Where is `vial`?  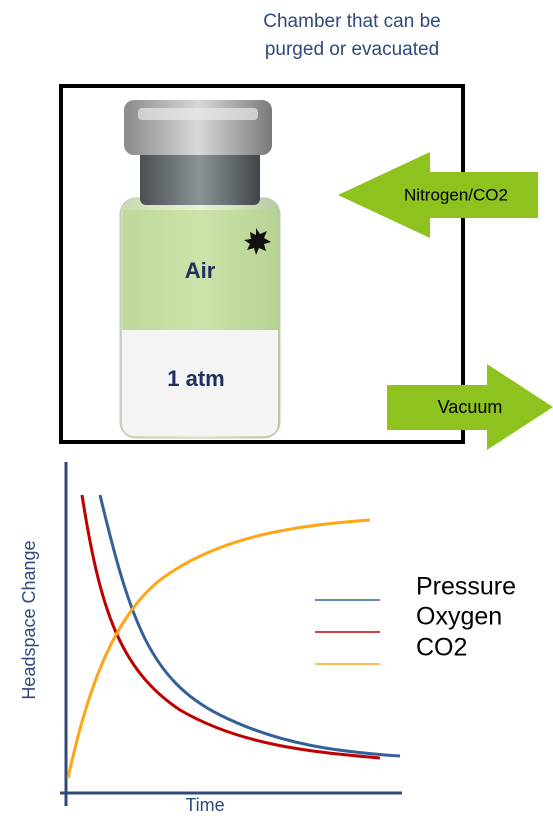 vial is located at coordinates (200, 269).